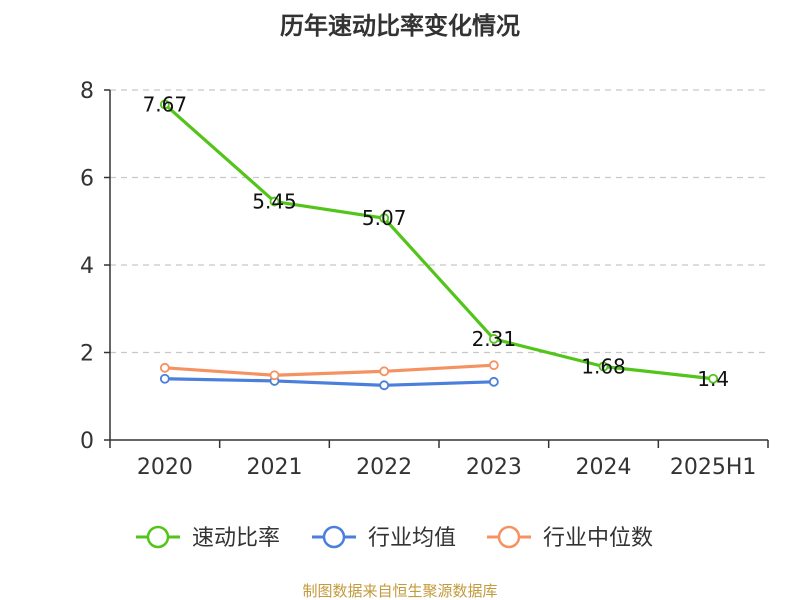 The height and width of the screenshot is (600, 800). I want to click on x-tick-label: 2022, so click(384, 467).